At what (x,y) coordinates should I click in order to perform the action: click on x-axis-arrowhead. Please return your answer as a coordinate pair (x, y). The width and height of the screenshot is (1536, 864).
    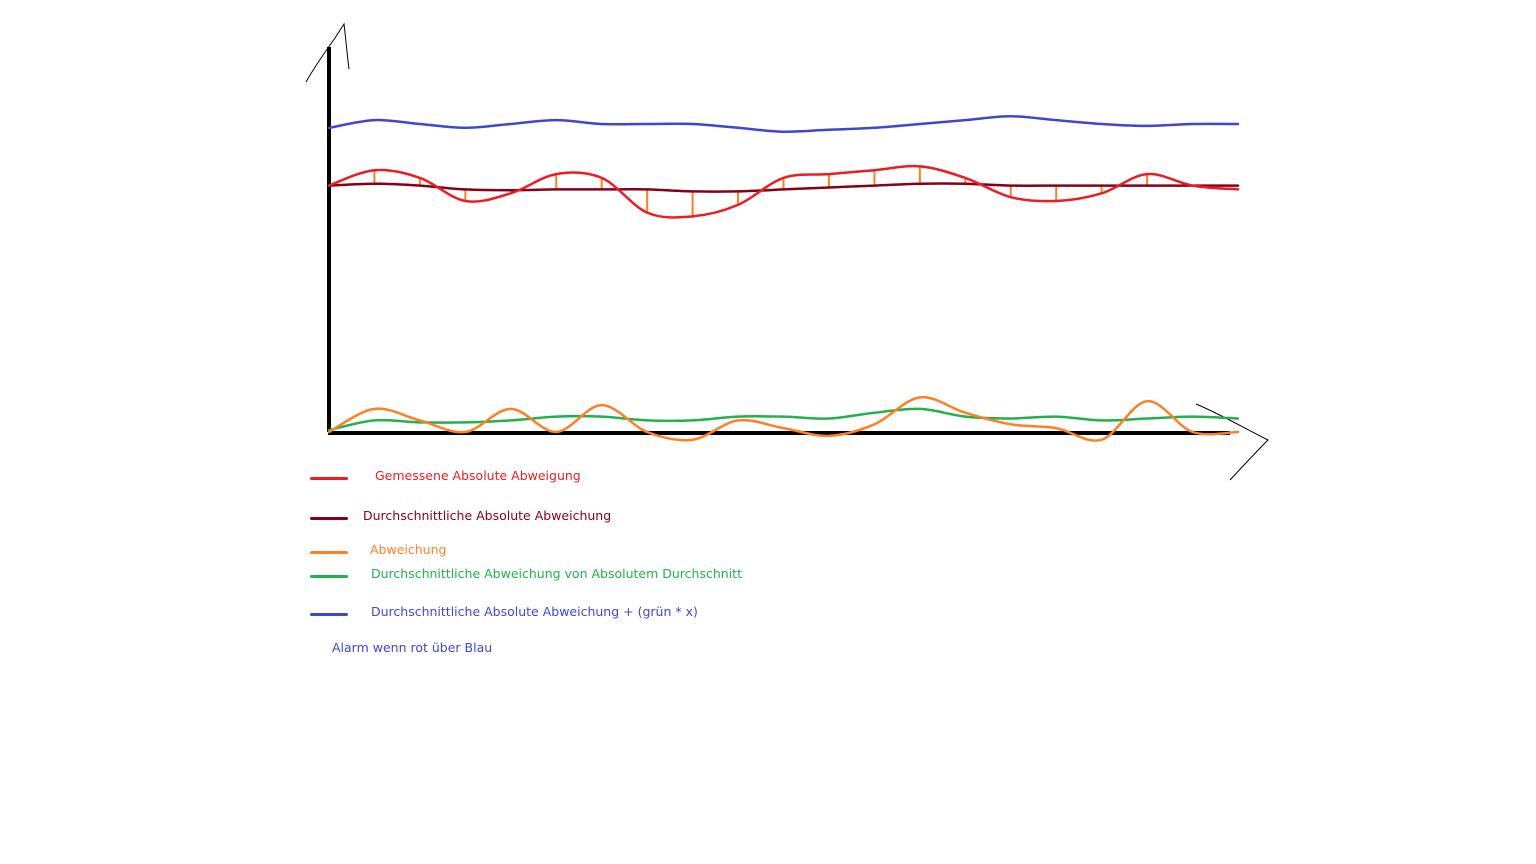
    Looking at the image, I should click on (1232, 442).